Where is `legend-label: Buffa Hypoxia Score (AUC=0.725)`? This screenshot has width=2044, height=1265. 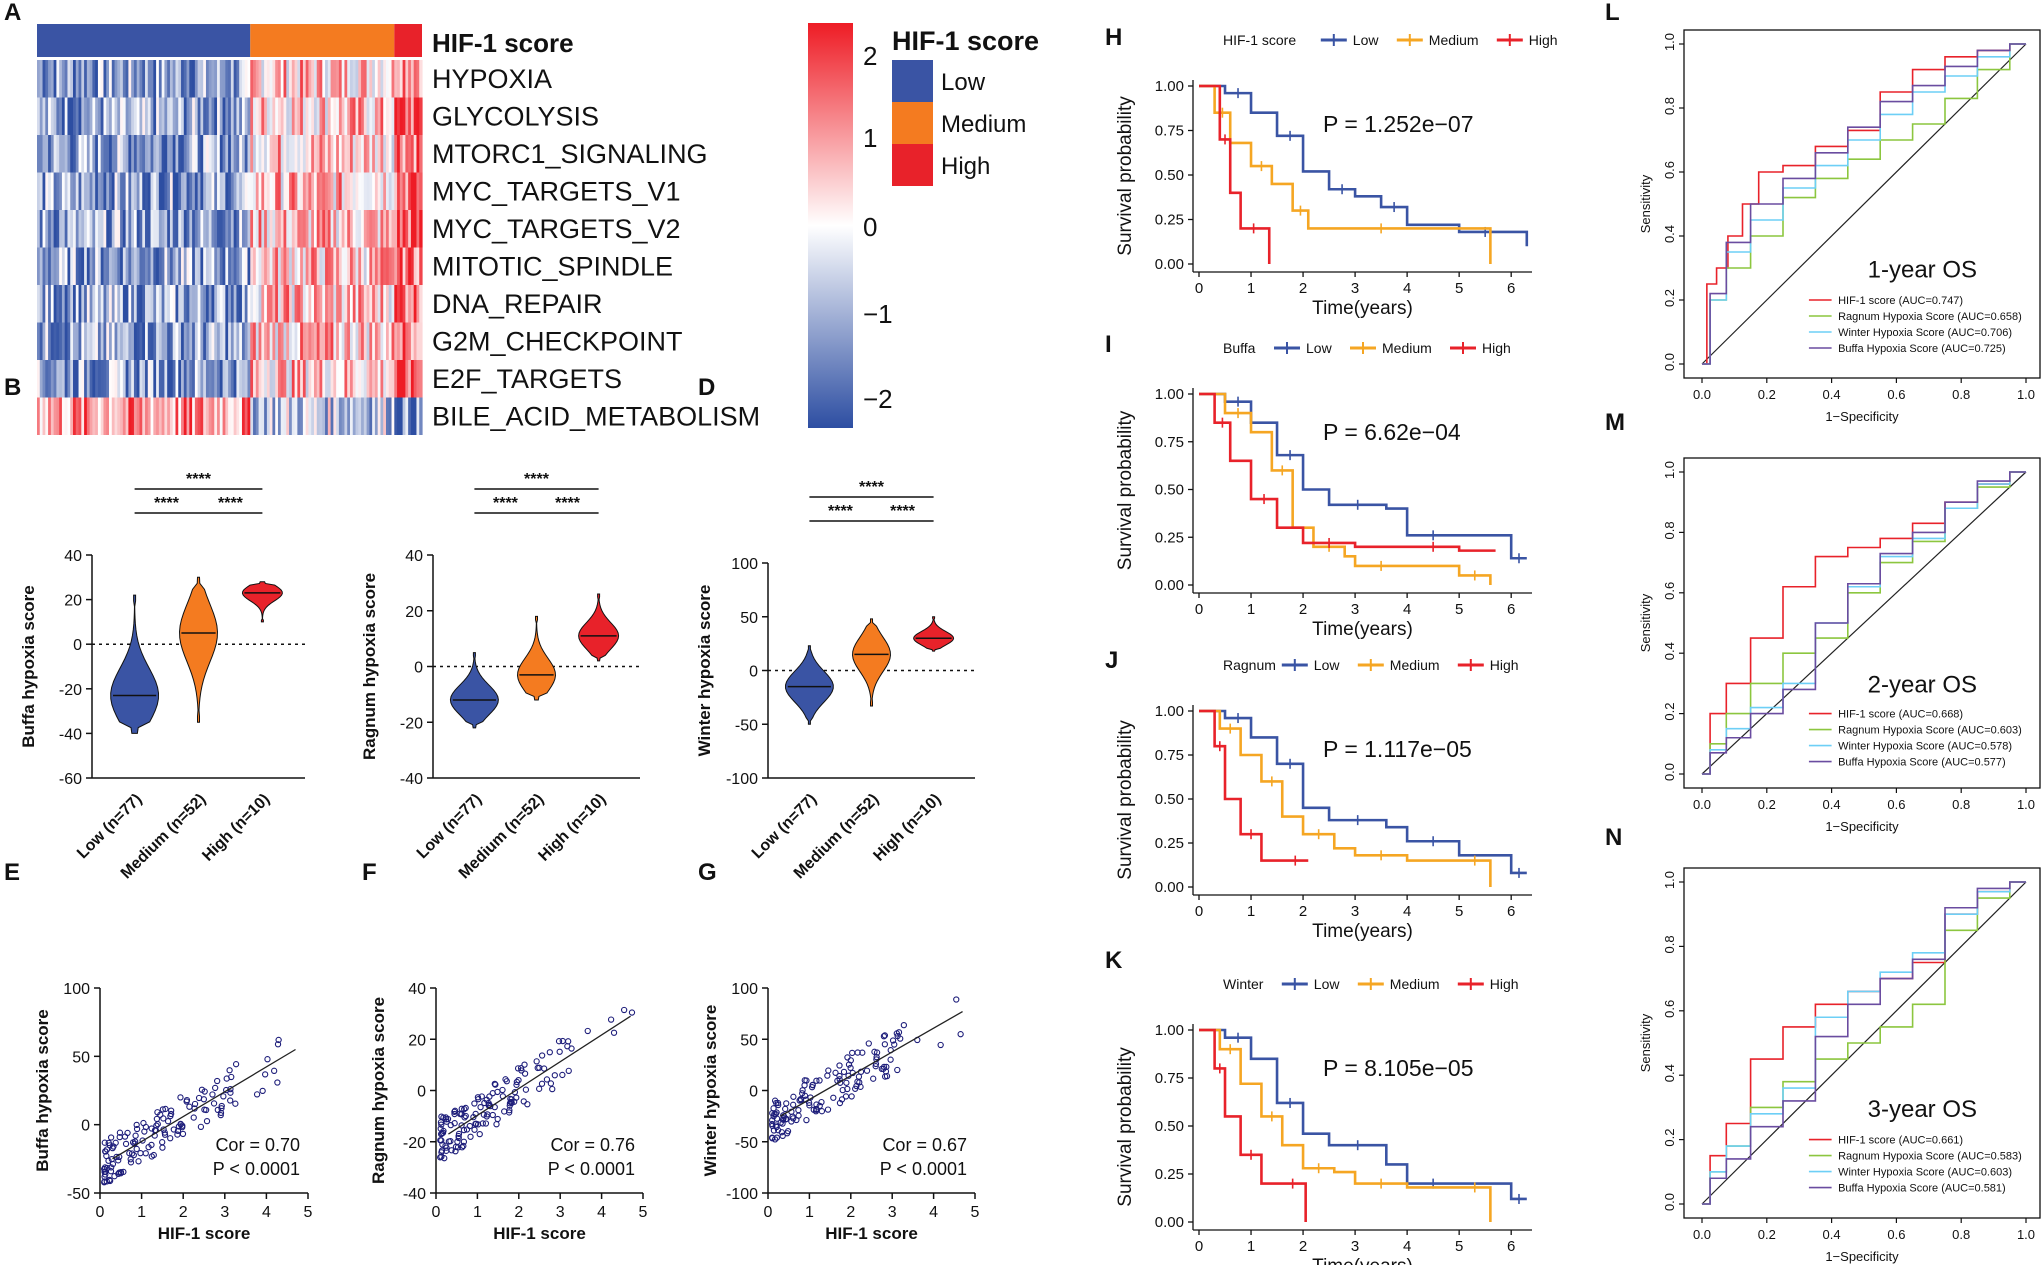 legend-label: Buffa Hypoxia Score (AUC=0.725) is located at coordinates (1922, 349).